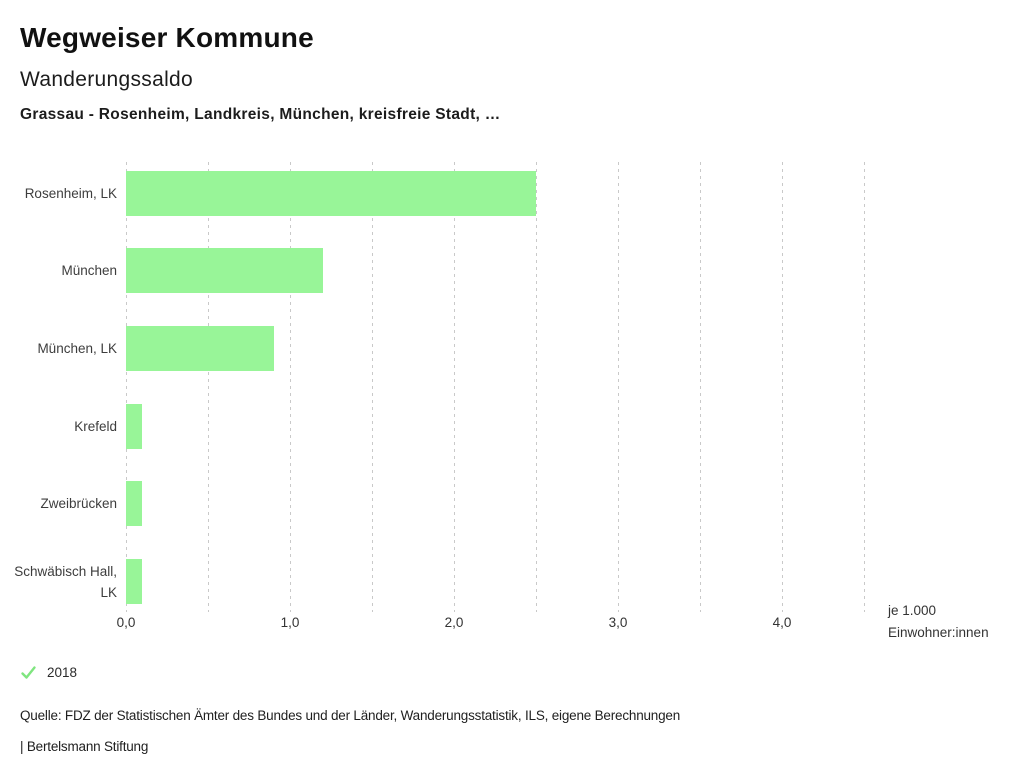 The height and width of the screenshot is (780, 1024). I want to click on chart-title: Wanderungssaldo, so click(106, 79).